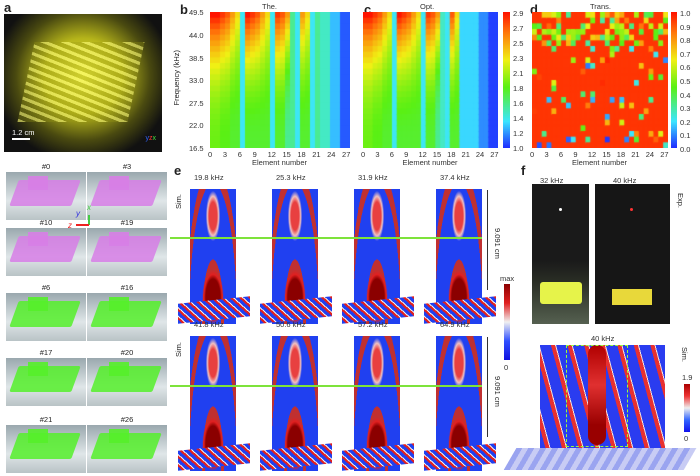 The height and width of the screenshot is (476, 700). Describe the element at coordinates (83, 83) in the screenshot. I see `metamaterial-photo: 1.2 cm yzx` at that location.